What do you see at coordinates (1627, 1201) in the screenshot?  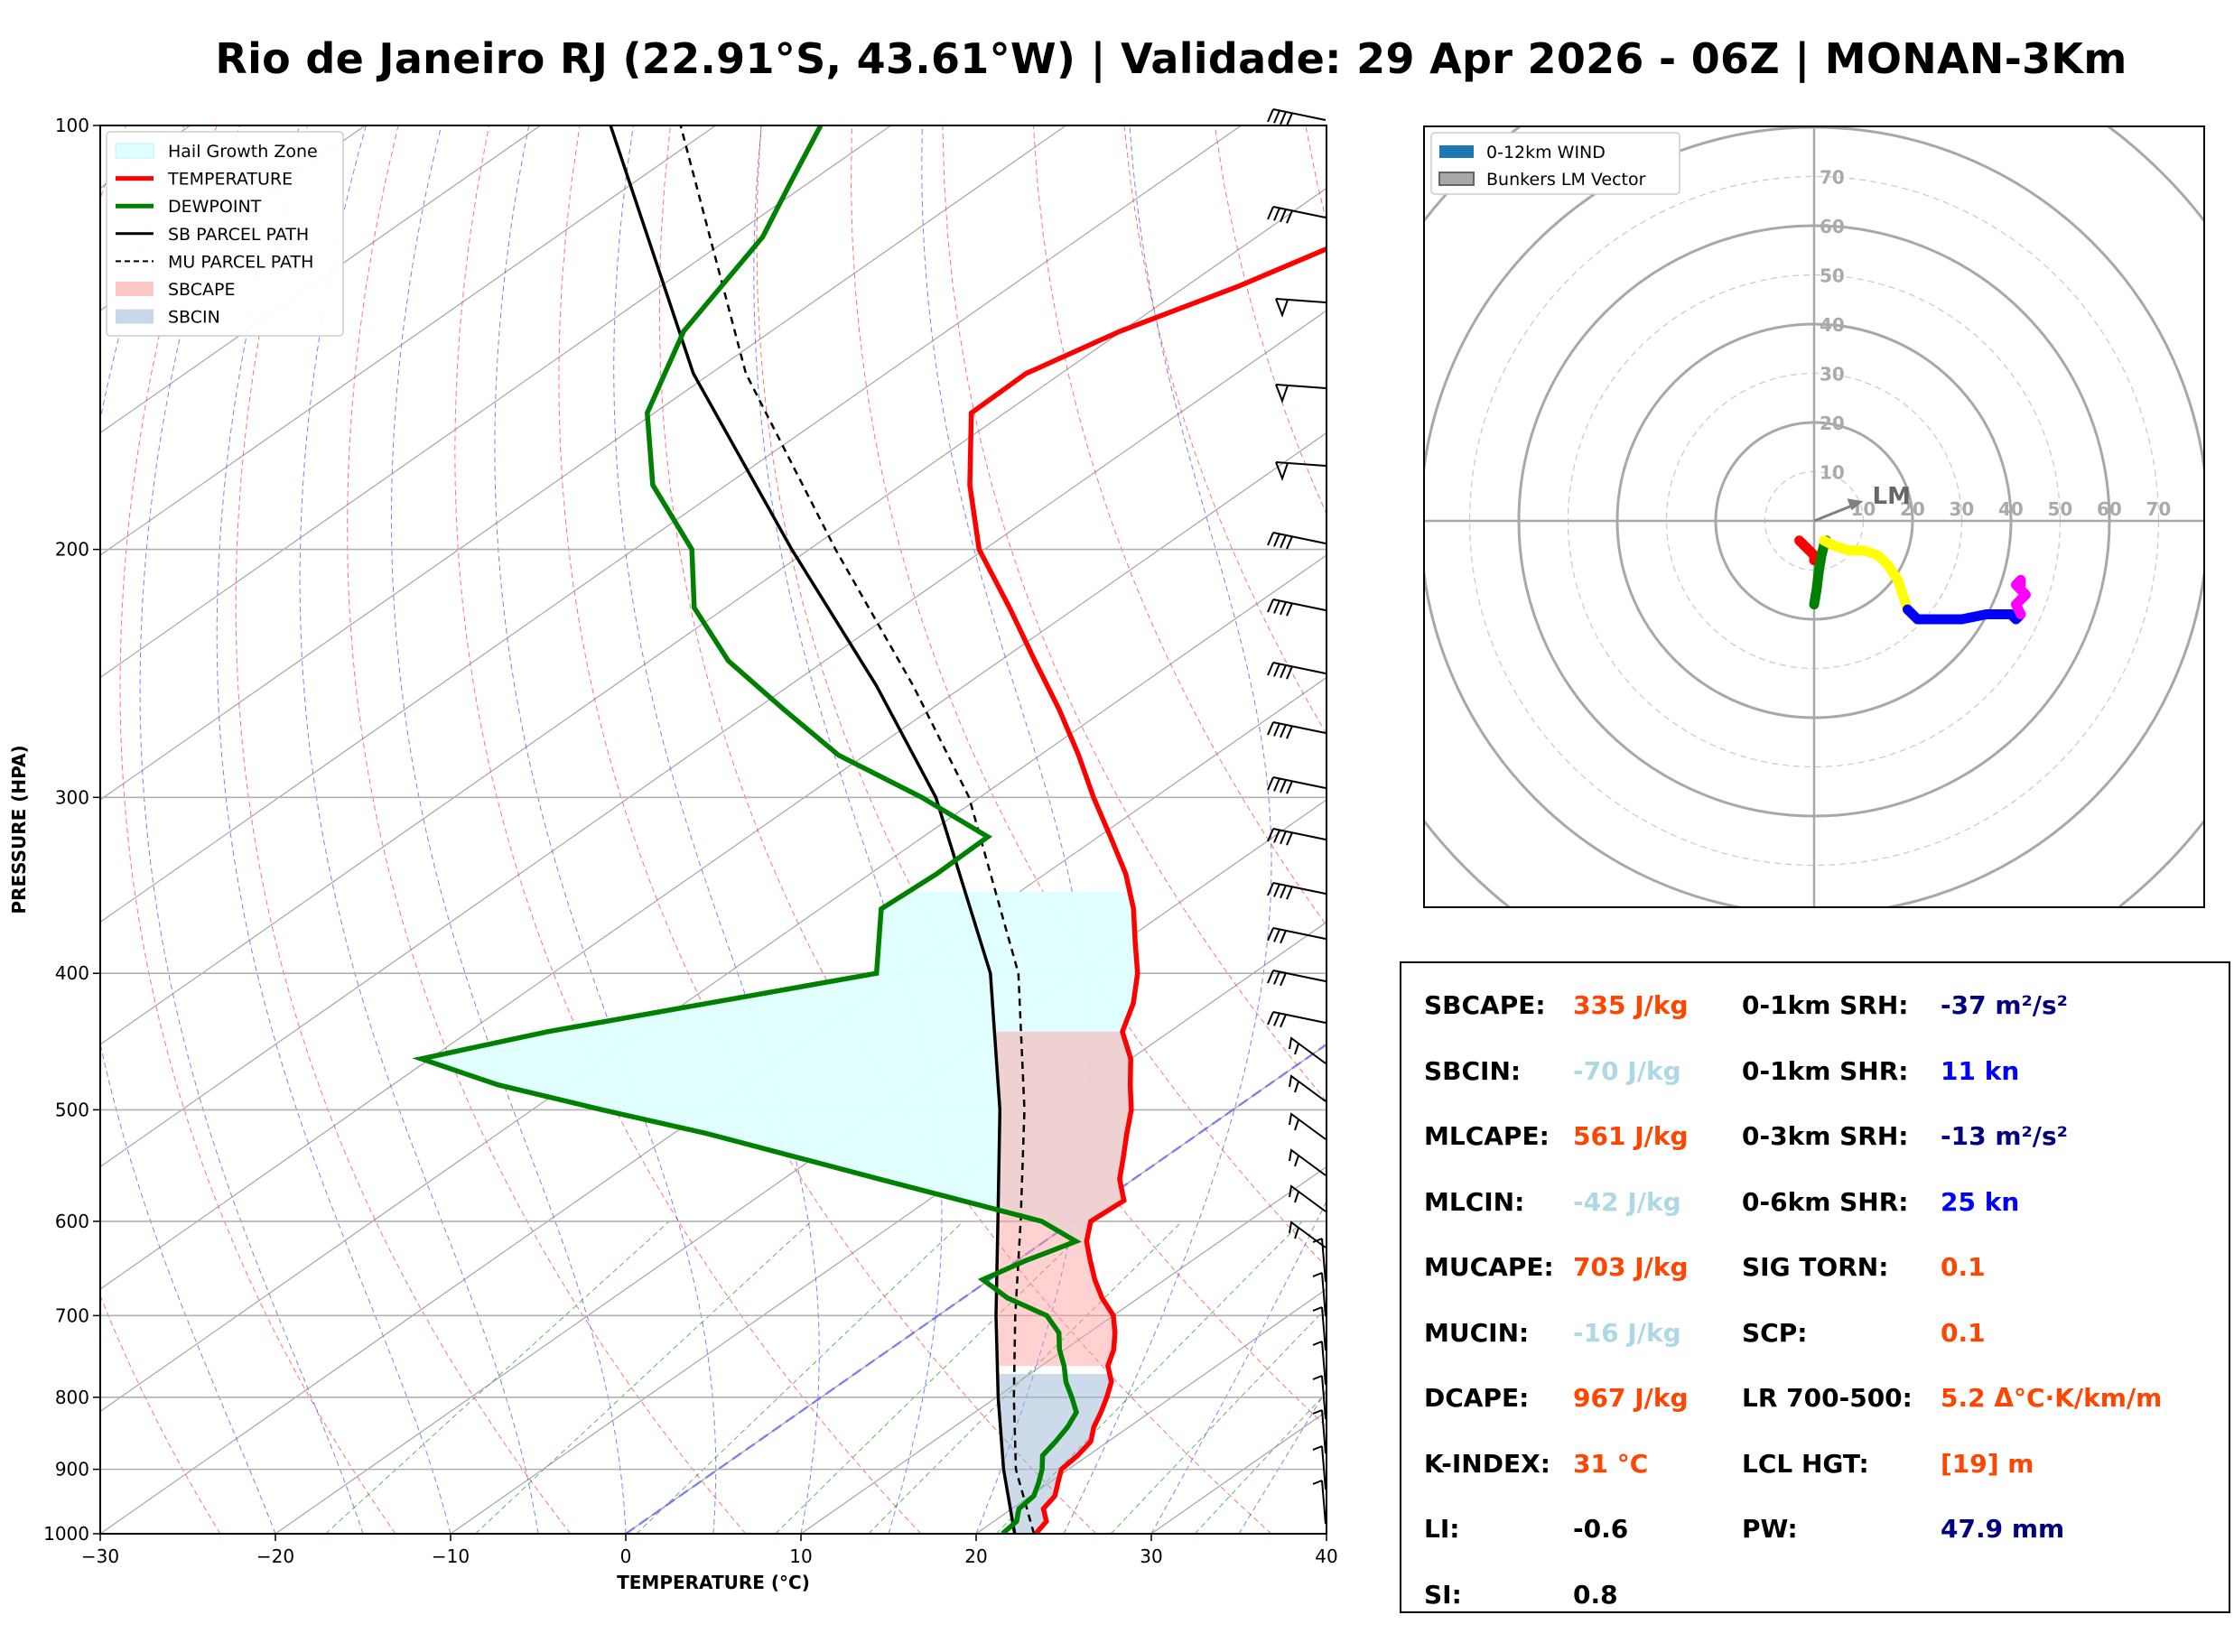 I see `stat-value: -42 J/kg` at bounding box center [1627, 1201].